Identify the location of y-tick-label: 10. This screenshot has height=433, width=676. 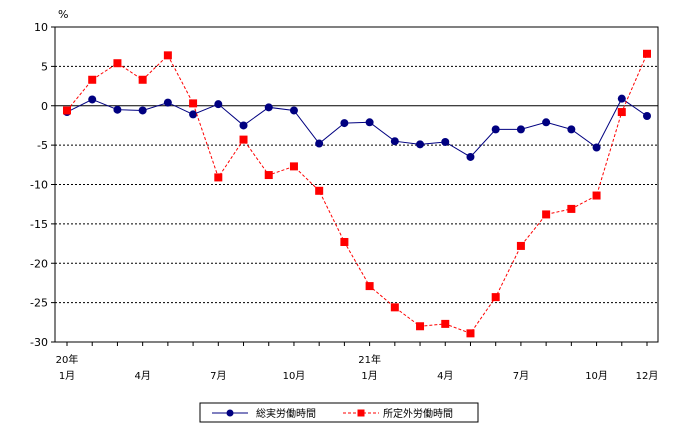
(41, 27).